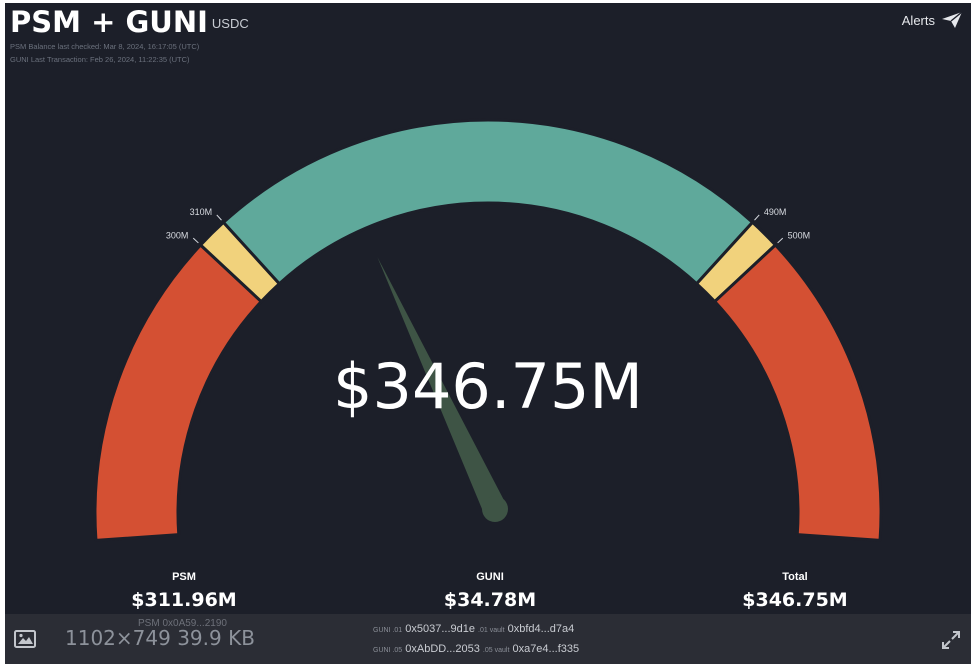  I want to click on gauge-band-danger-low, so click(178, 392).